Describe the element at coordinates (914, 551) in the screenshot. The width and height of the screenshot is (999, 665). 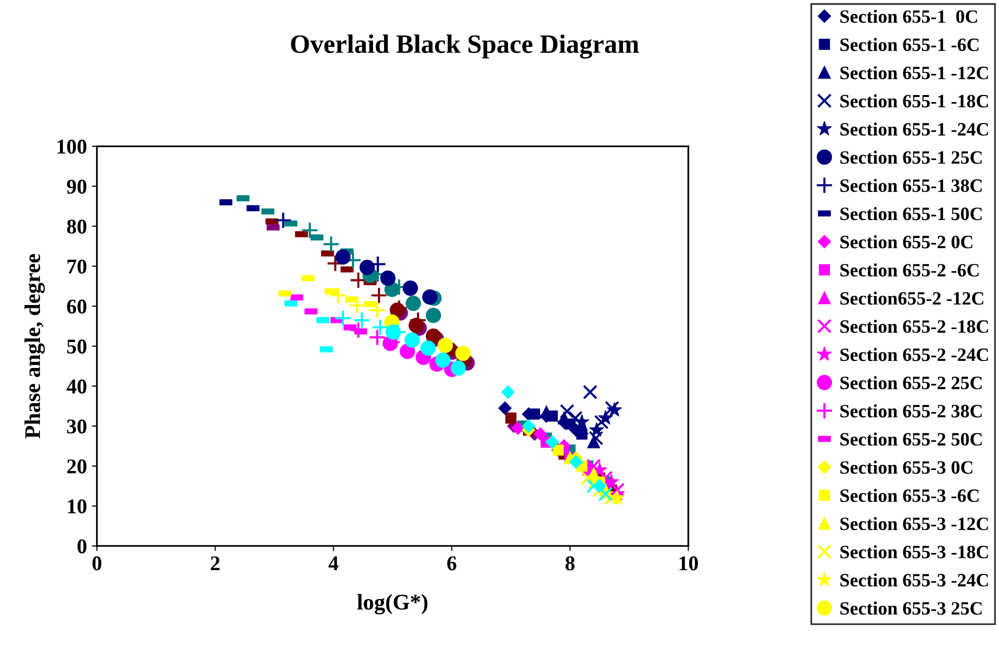
I see `legend-label: Section 655-3 -18C` at that location.